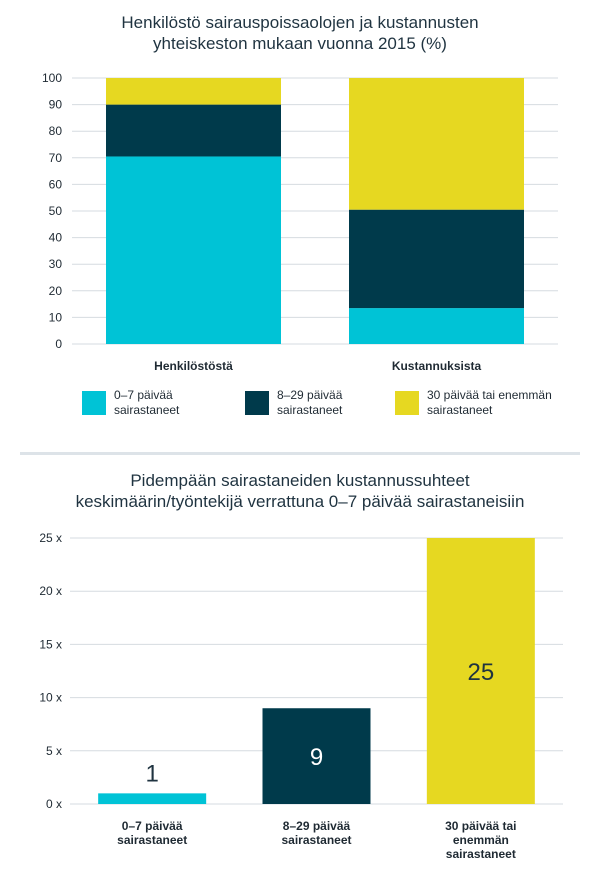 This screenshot has height=880, width=600. I want to click on y-tick-label: 60, so click(56, 184).